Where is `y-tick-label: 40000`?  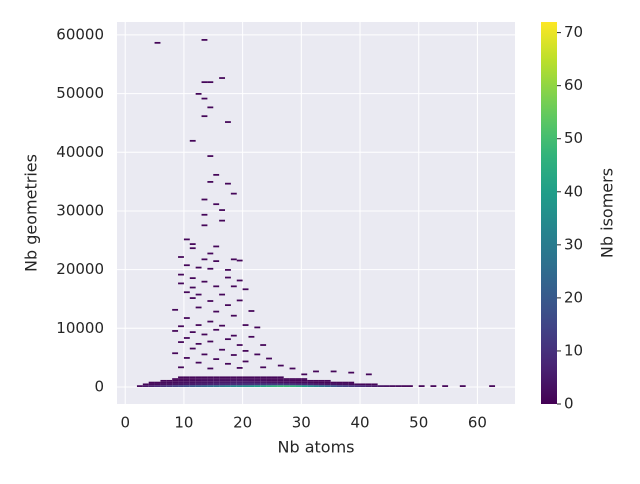
y-tick-label: 40000 is located at coordinates (80, 152).